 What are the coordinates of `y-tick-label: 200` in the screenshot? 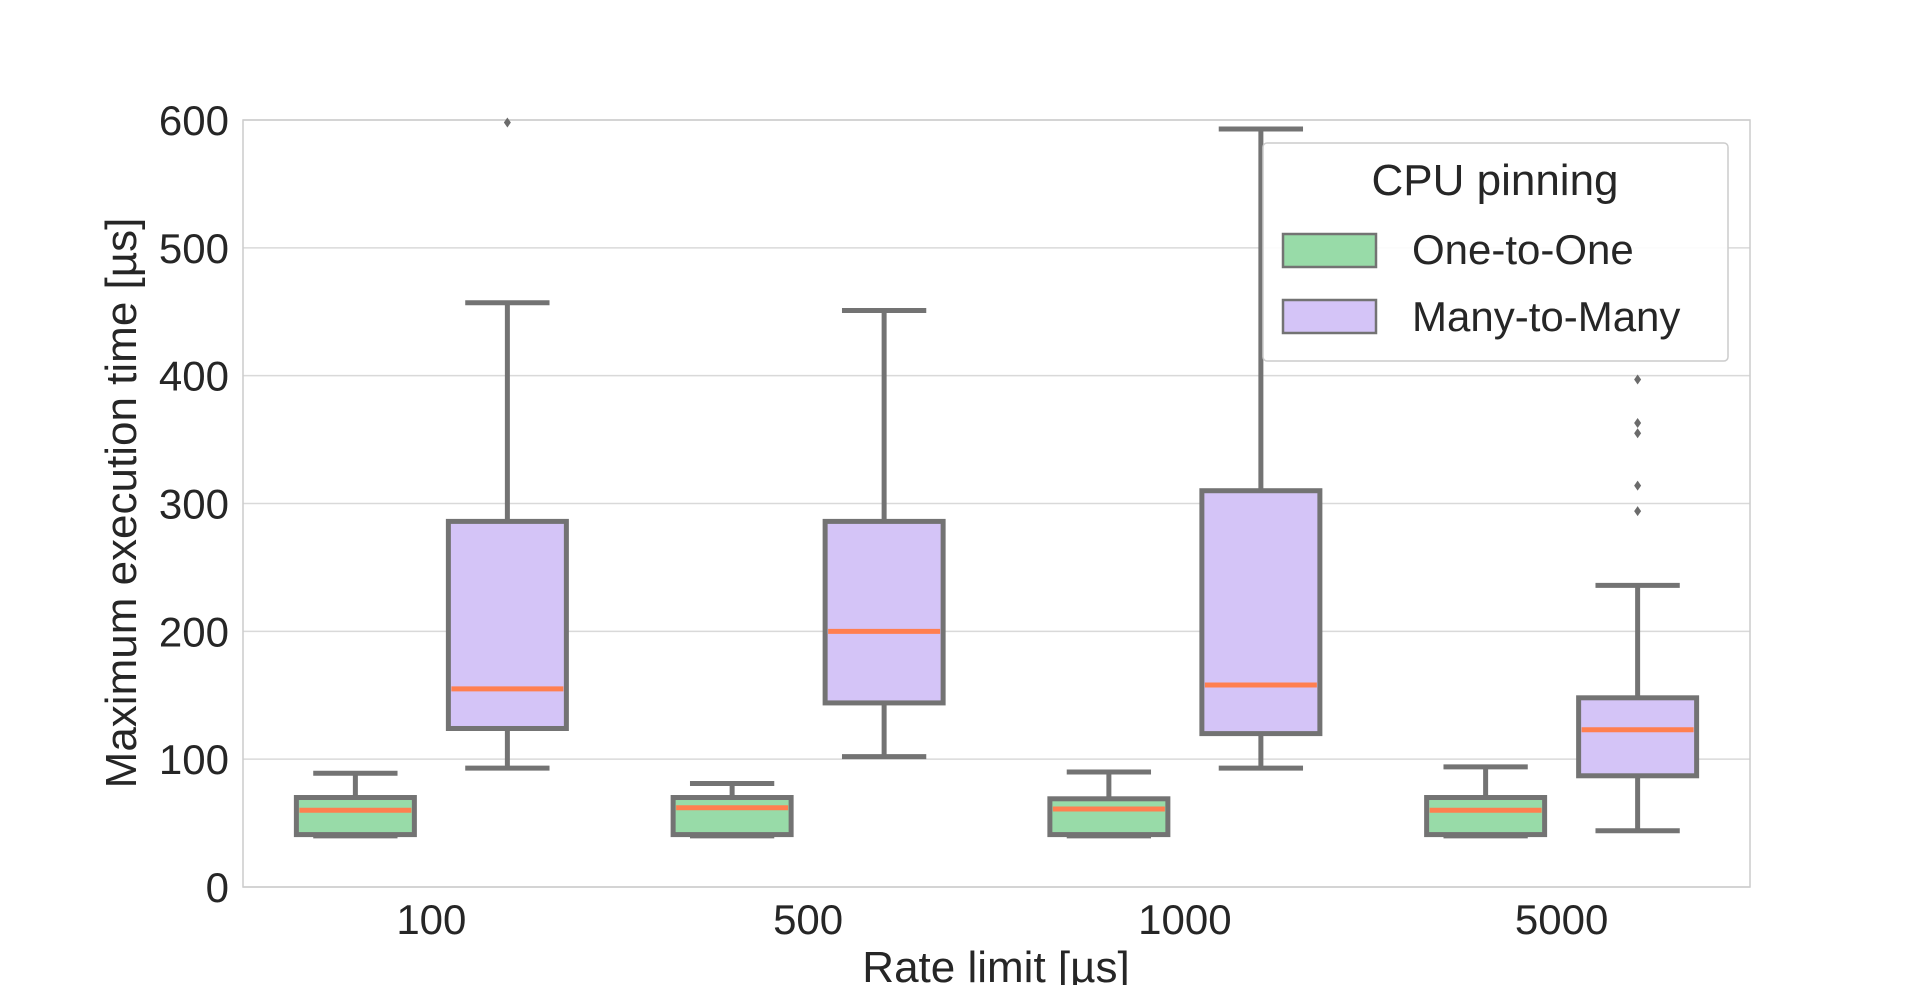 It's located at (194, 631).